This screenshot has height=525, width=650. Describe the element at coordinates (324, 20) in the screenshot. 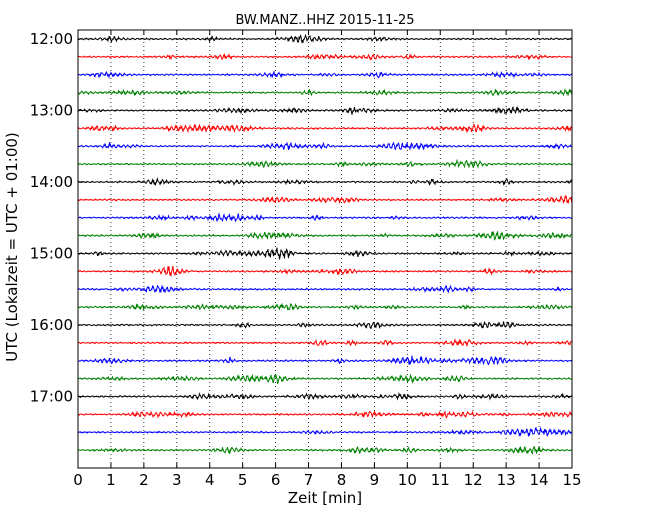

I see `chart-title: BW.MANZ..HHZ 2015-11-25` at that location.